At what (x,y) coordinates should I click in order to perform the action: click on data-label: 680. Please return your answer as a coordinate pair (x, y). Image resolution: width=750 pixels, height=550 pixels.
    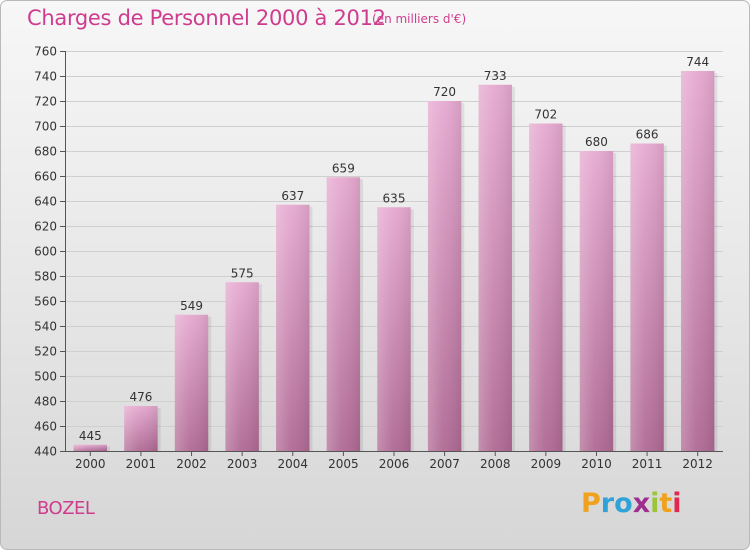
    Looking at the image, I should click on (596, 142).